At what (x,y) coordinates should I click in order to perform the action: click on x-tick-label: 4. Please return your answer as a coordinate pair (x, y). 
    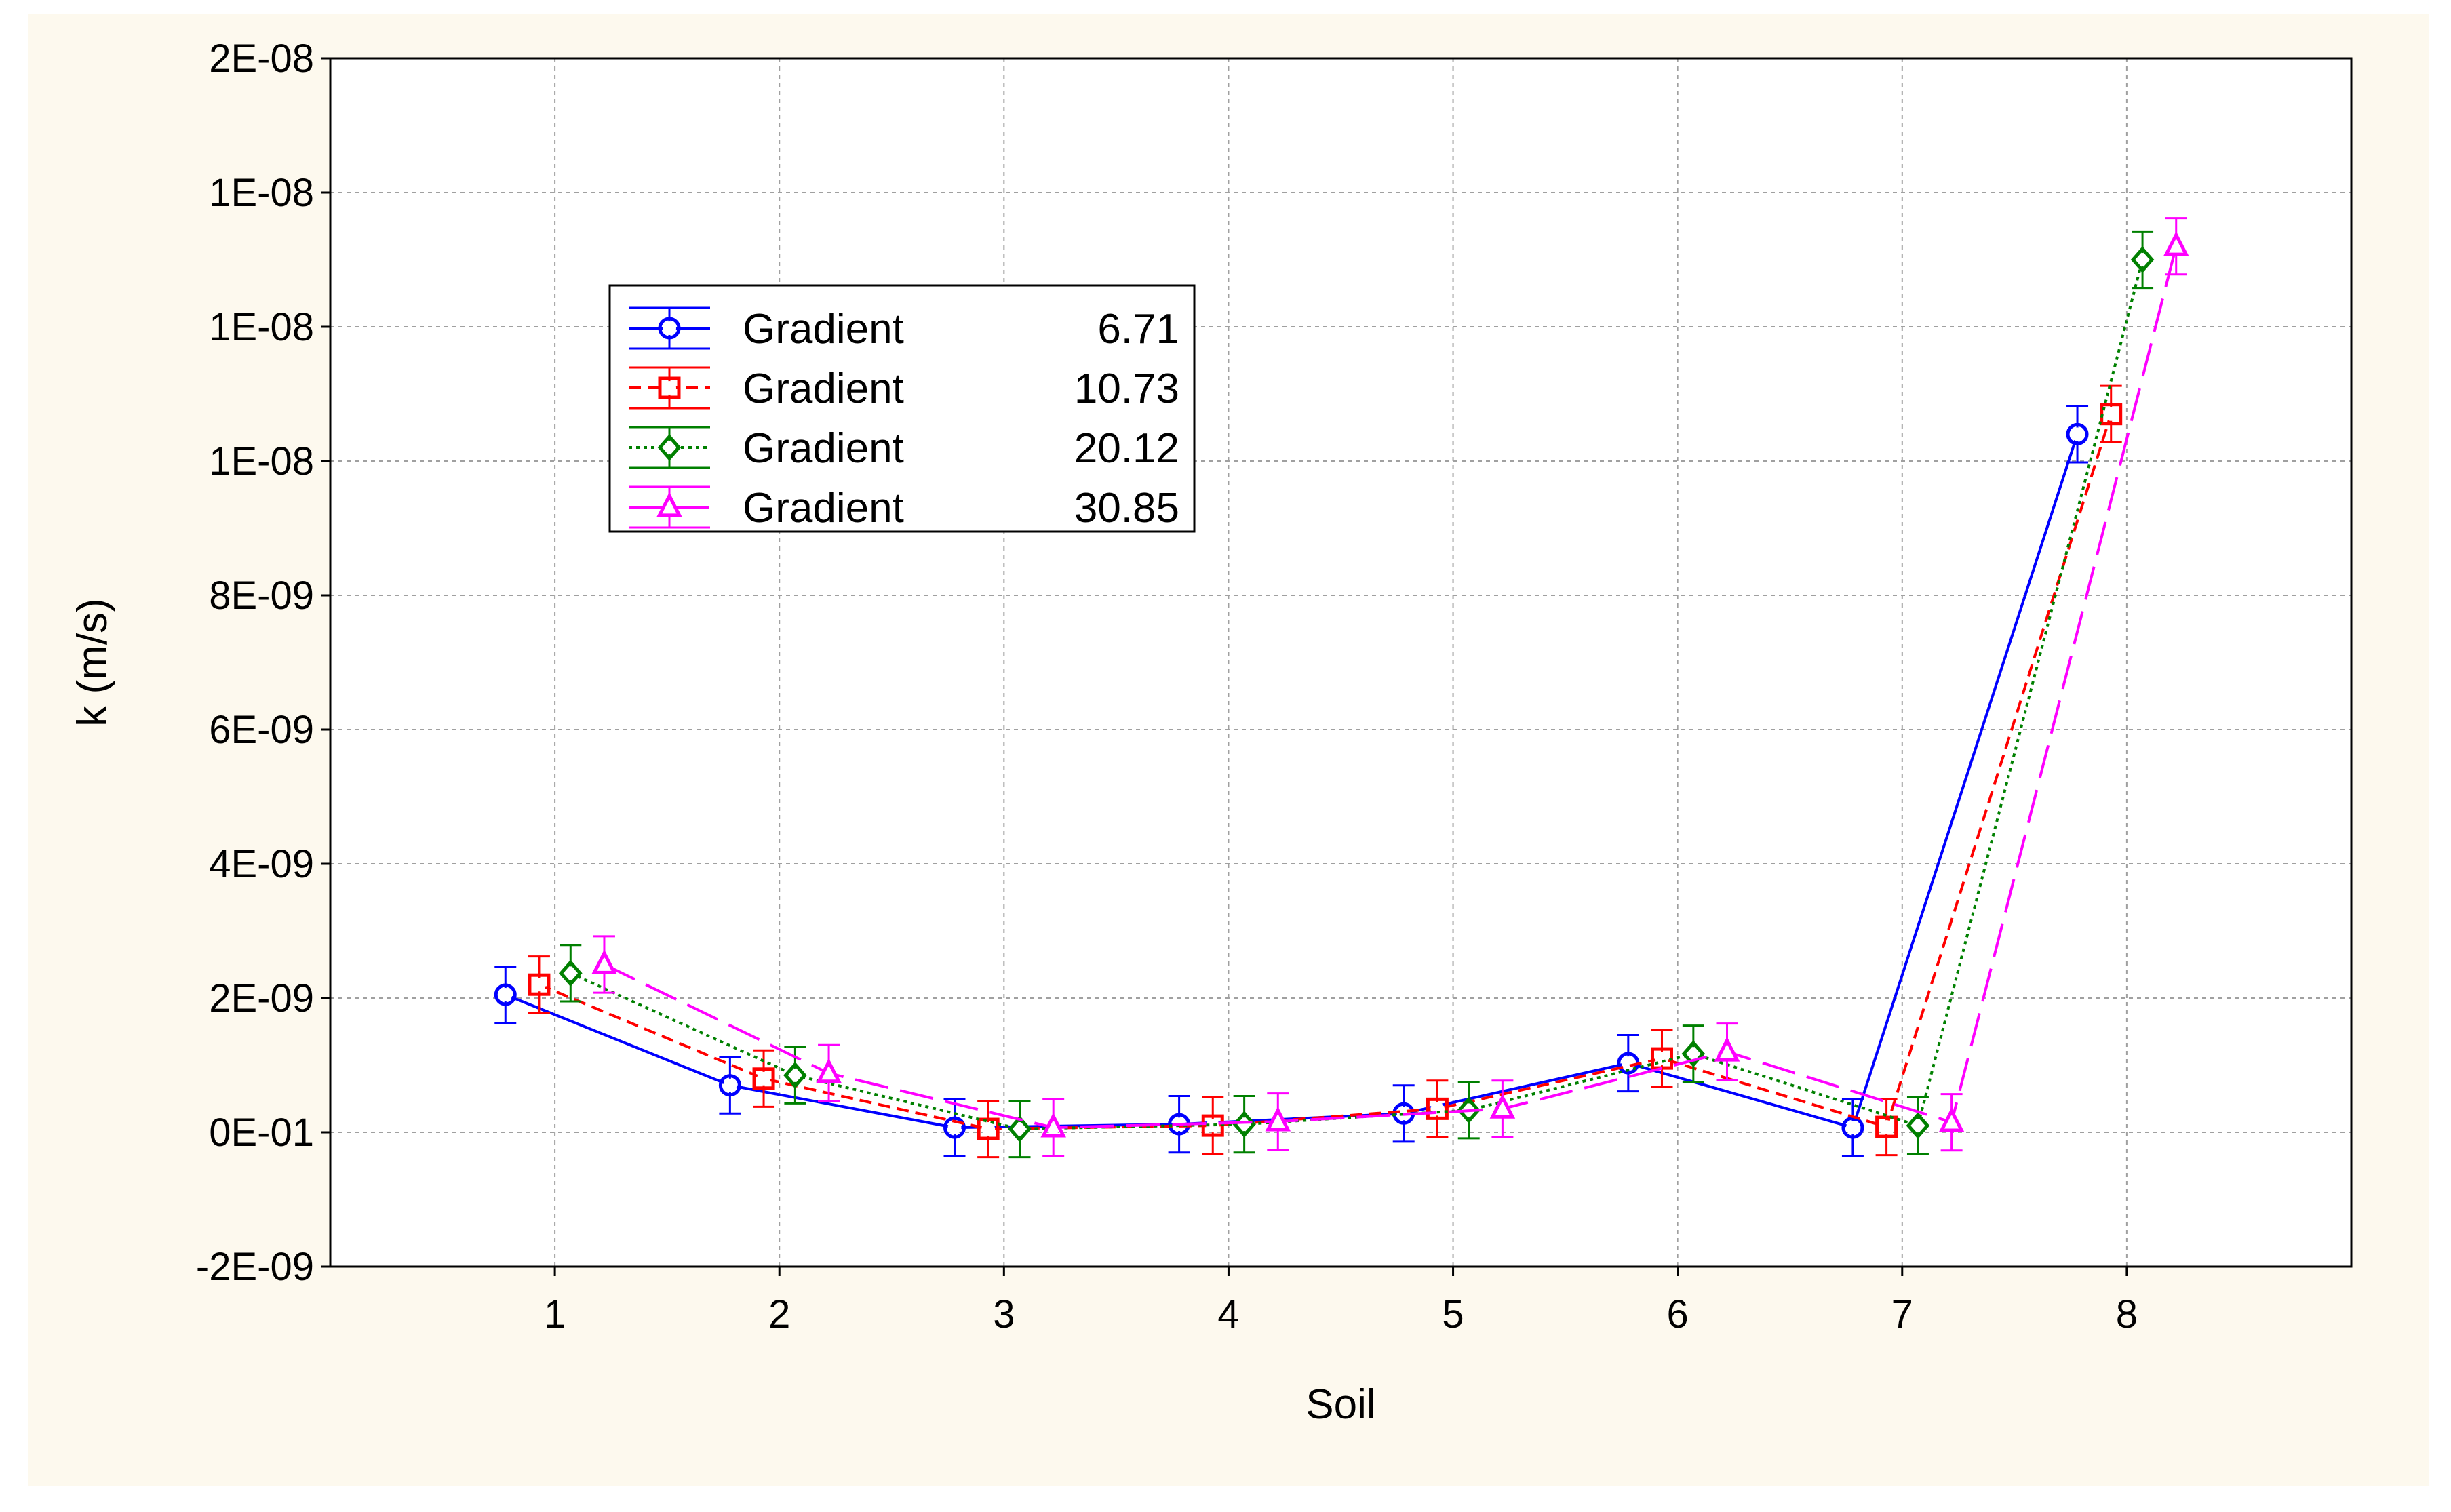
    Looking at the image, I should click on (1228, 1314).